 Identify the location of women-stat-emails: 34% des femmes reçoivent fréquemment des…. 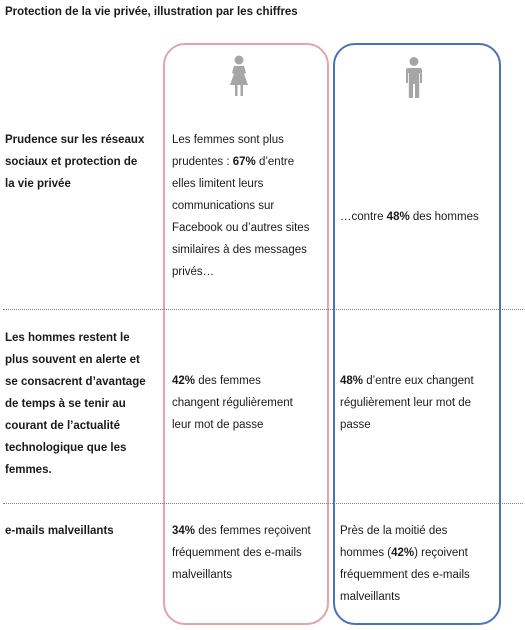
(241, 553).